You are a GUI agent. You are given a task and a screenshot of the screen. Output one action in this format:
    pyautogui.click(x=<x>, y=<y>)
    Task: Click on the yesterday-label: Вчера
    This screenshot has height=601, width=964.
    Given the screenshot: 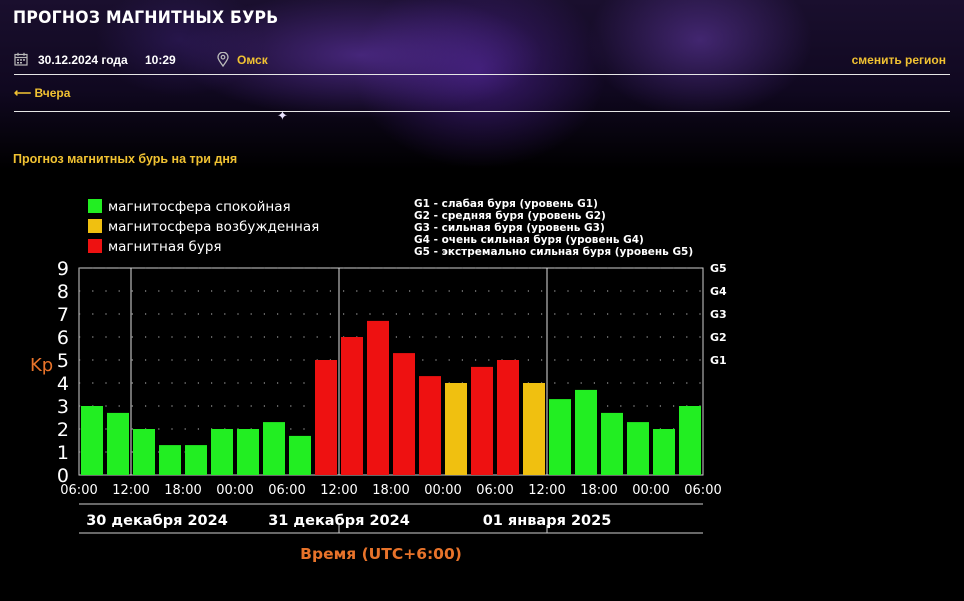 What is the action you would take?
    pyautogui.click(x=52, y=93)
    